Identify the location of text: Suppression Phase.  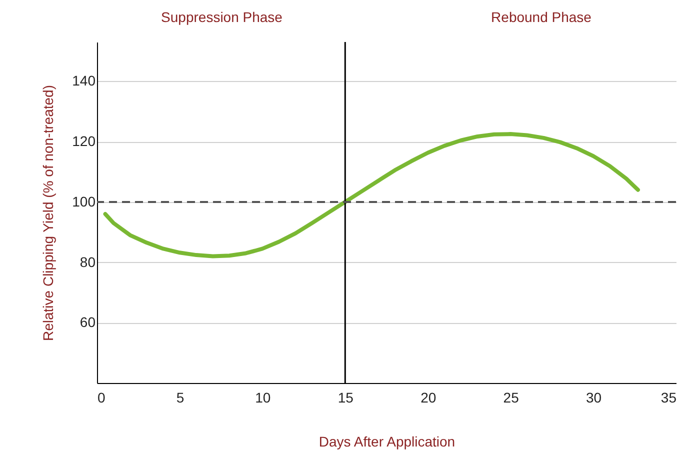
(222, 17).